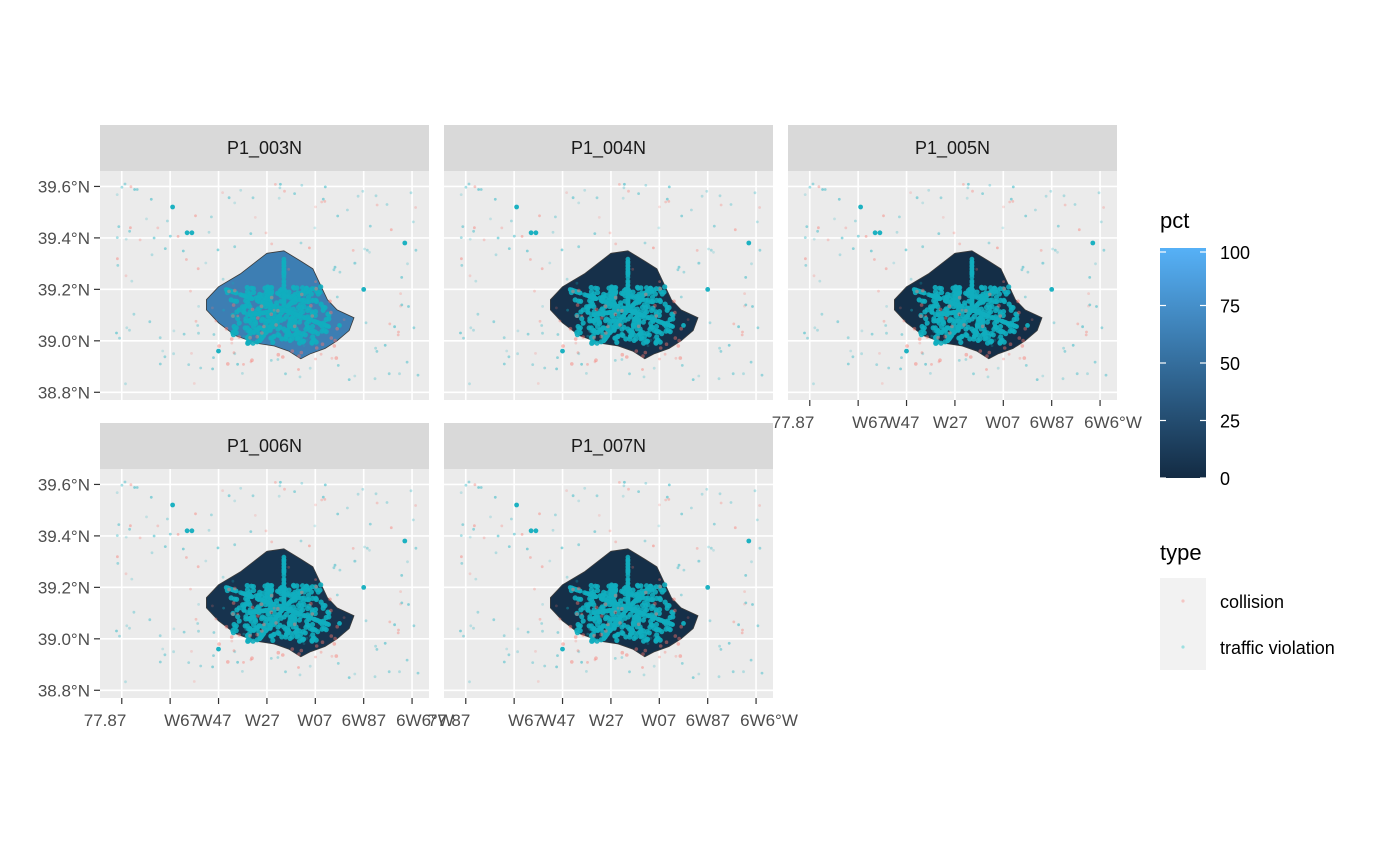  Describe the element at coordinates (869, 422) in the screenshot. I see `x-tick-label: W67` at that location.